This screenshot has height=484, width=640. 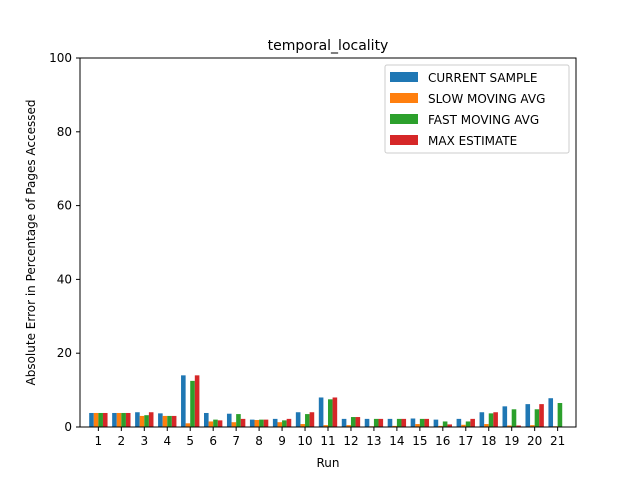 What do you see at coordinates (373, 441) in the screenshot?
I see `x-tick-label: 13` at bounding box center [373, 441].